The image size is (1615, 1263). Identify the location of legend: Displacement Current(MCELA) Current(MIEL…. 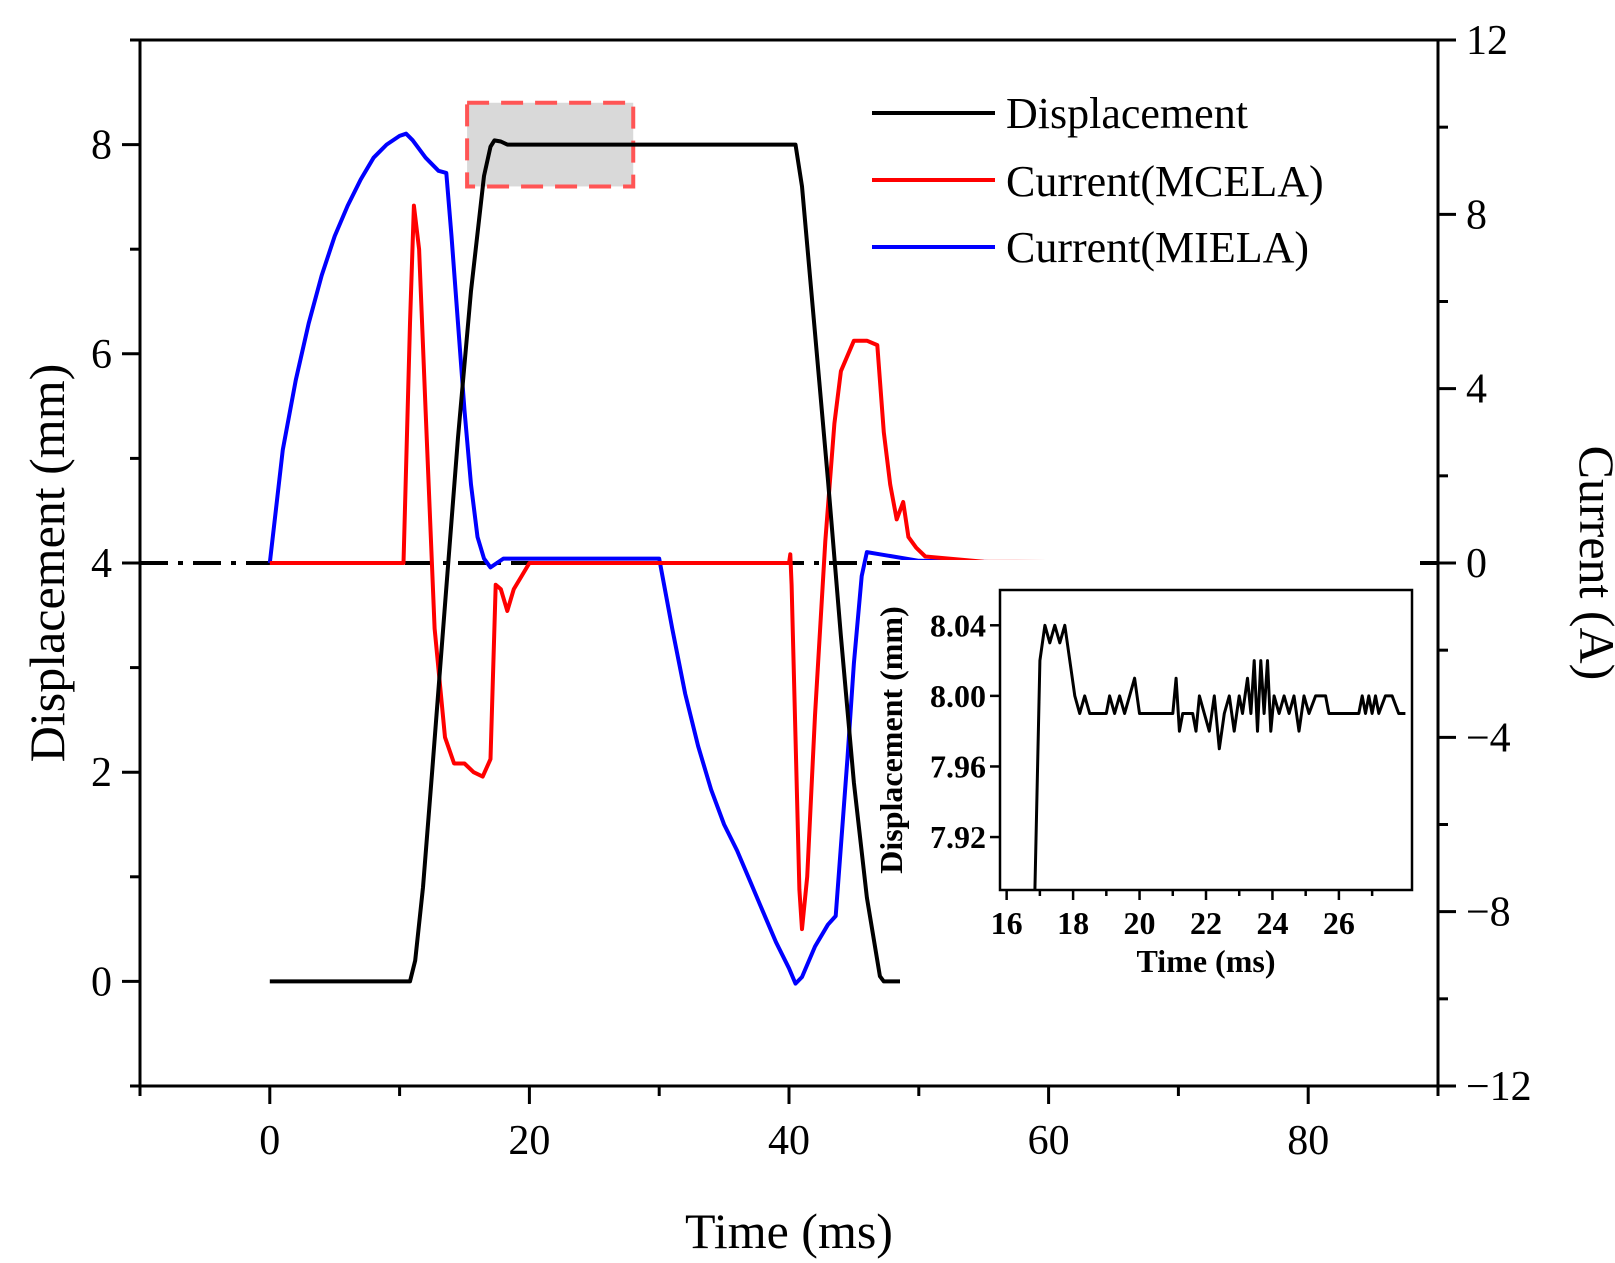
(1098, 180).